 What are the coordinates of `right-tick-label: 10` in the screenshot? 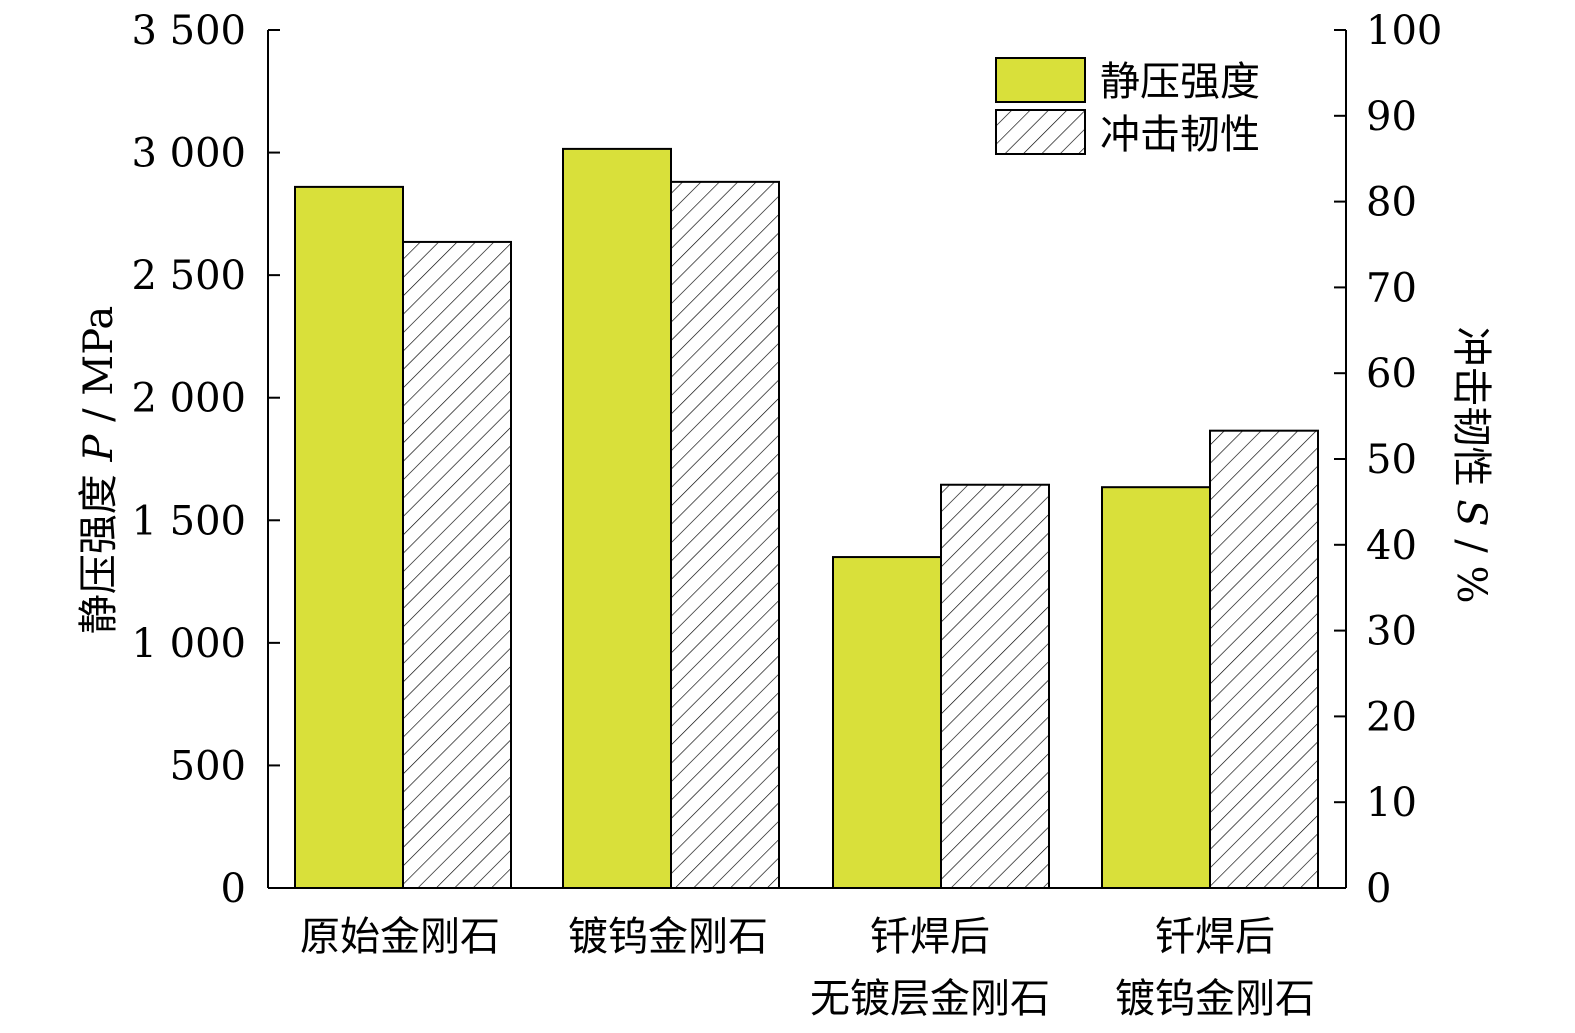 It's located at (1391, 803).